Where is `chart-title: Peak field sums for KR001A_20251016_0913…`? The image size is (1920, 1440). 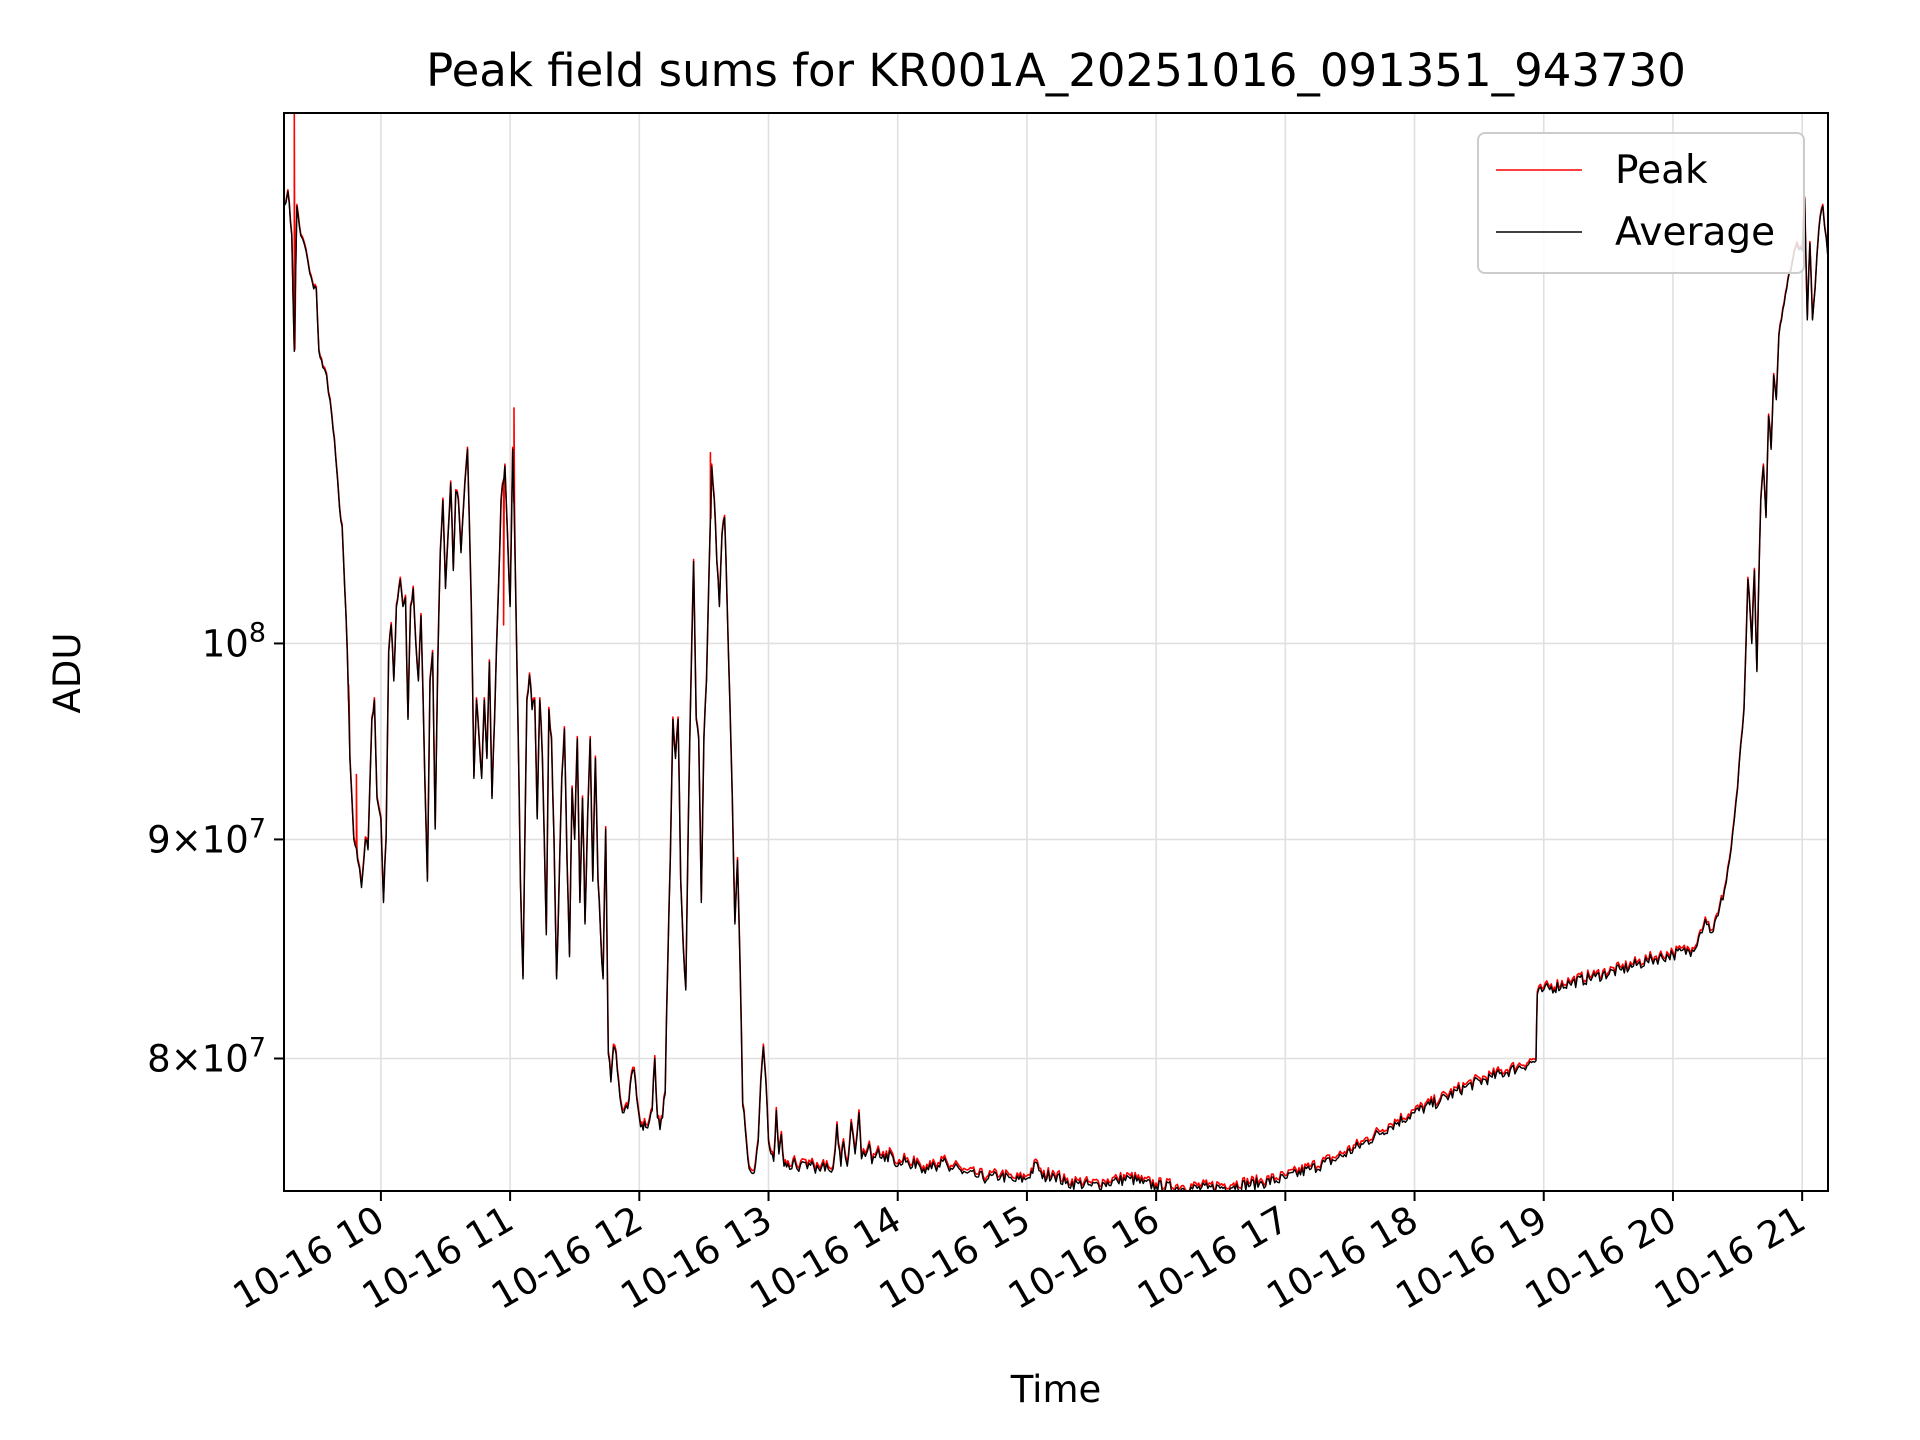
chart-title: Peak field sums for KR001A_20251016_0913… is located at coordinates (1056, 70).